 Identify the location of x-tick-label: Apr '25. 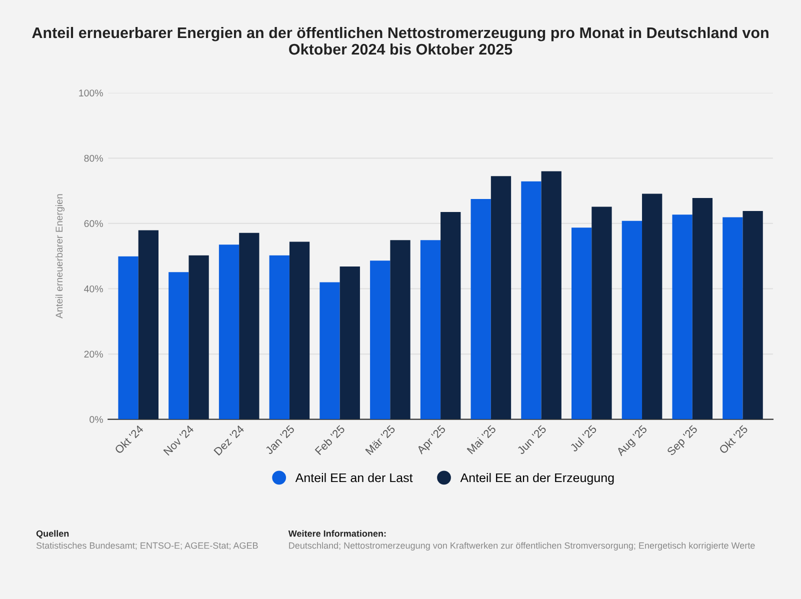
(432, 440).